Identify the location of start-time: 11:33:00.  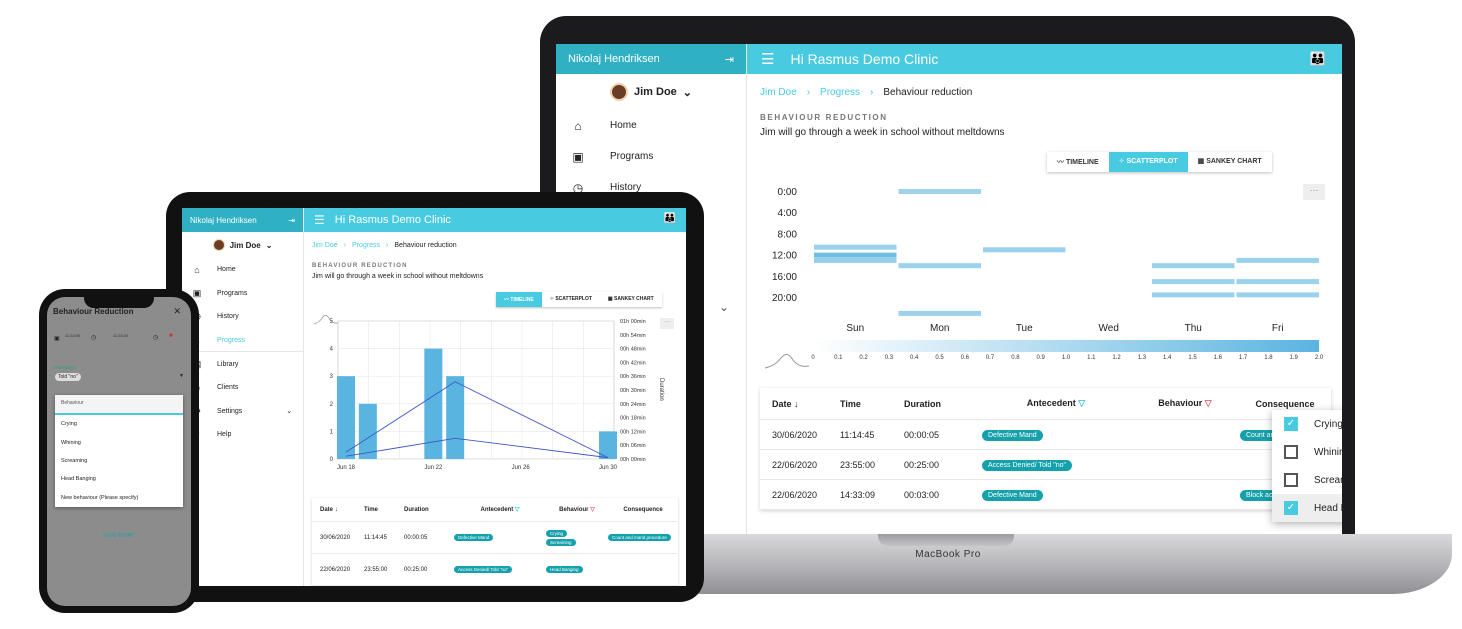
(73, 335).